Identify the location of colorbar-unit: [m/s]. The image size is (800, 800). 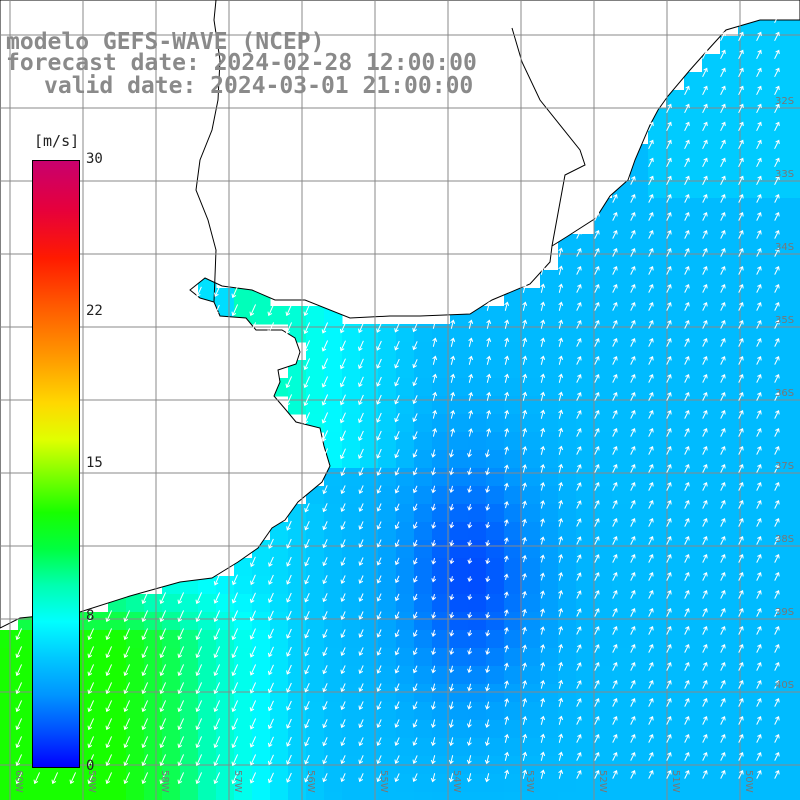
(57, 141).